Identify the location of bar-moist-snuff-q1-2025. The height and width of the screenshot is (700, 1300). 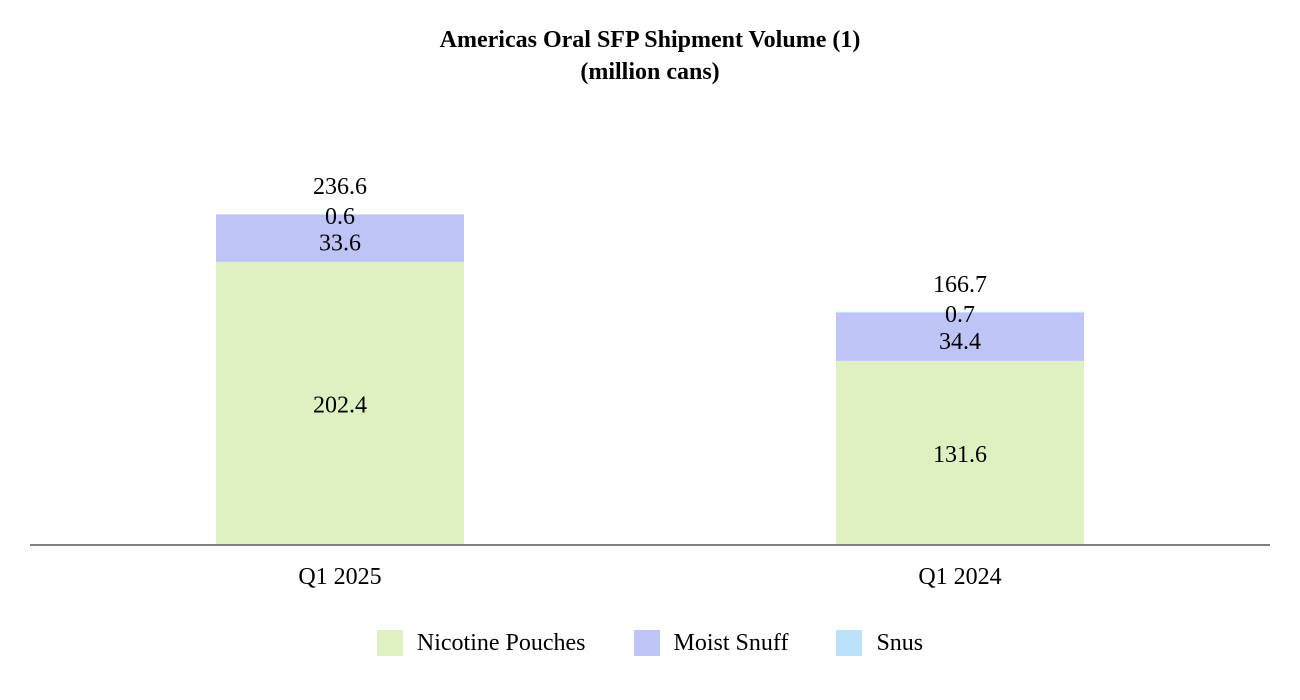
(340, 238).